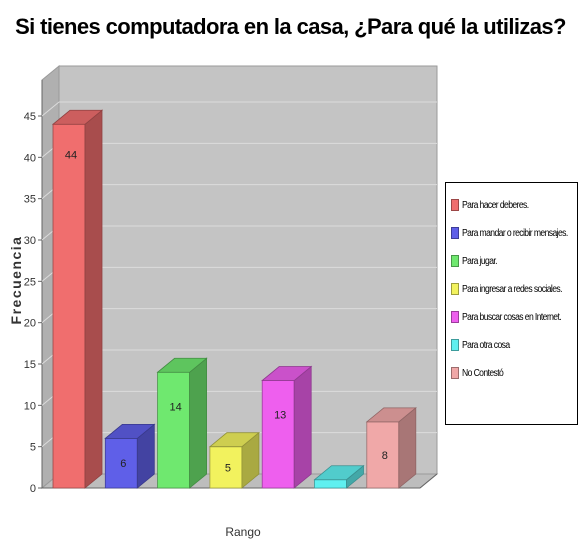  What do you see at coordinates (495, 205) in the screenshot?
I see `legend-label: Para hacer deberes.` at bounding box center [495, 205].